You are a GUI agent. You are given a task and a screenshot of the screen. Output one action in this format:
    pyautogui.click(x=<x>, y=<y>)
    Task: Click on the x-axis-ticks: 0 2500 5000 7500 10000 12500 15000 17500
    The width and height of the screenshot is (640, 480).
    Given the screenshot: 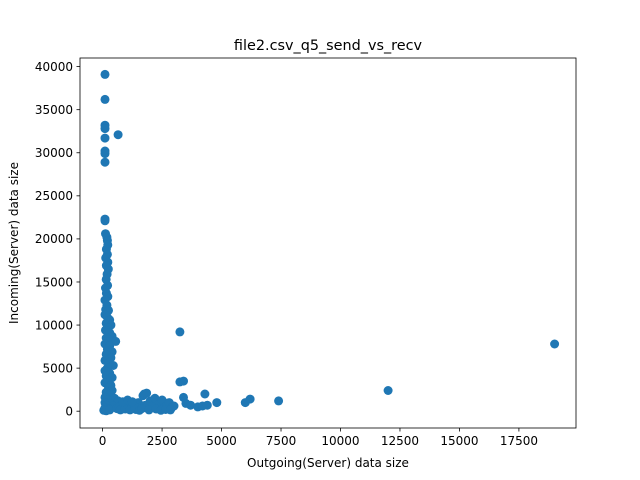 What is the action you would take?
    pyautogui.click(x=318, y=438)
    